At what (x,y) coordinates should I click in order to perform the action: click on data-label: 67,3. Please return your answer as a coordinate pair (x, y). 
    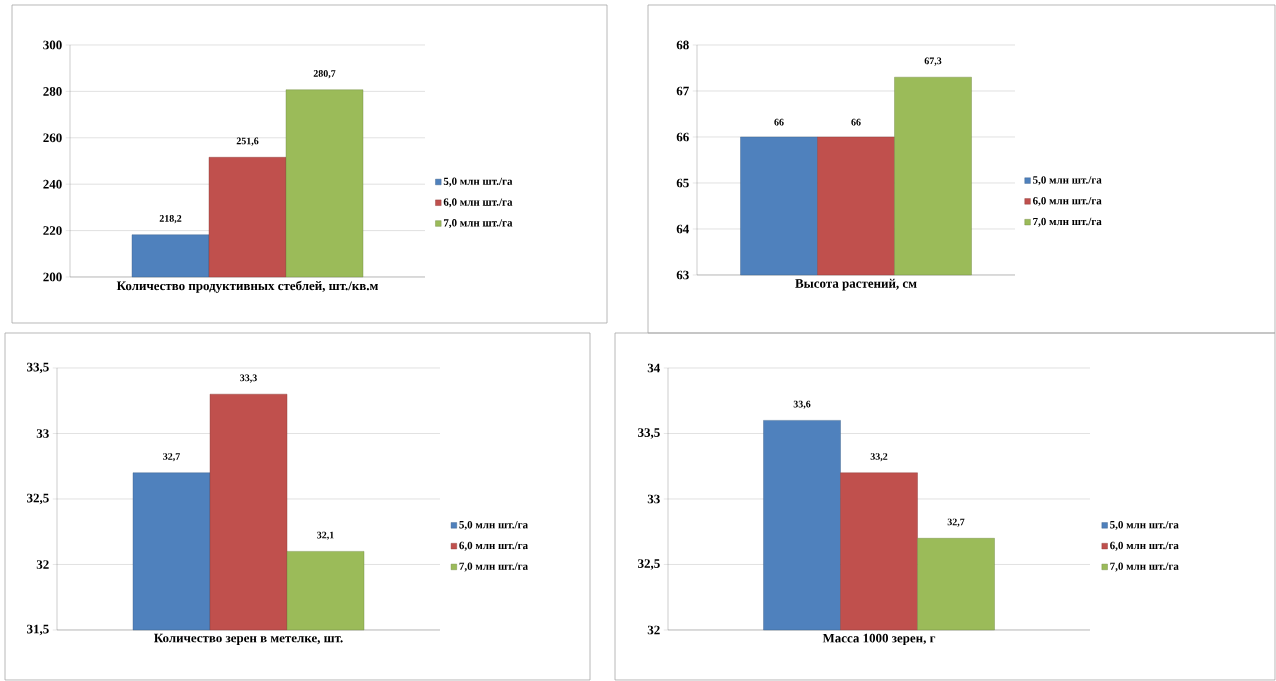
    Looking at the image, I should click on (933, 61).